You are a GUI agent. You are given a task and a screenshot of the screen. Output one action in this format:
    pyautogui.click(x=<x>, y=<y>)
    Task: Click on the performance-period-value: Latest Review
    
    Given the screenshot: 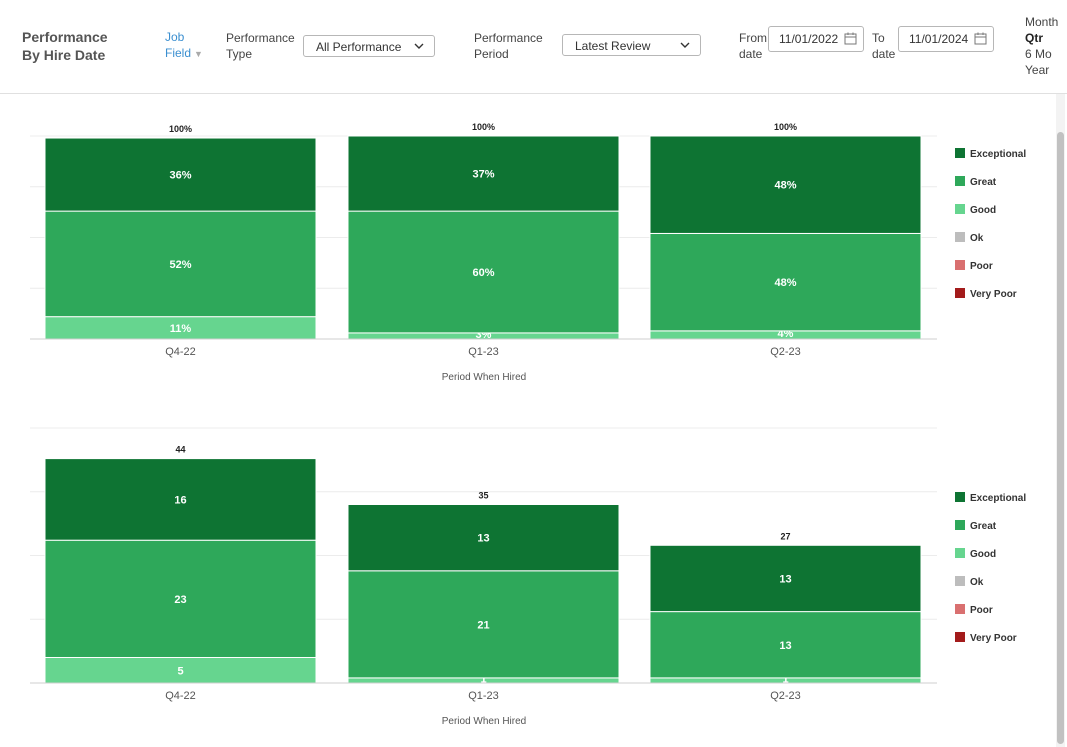 What is the action you would take?
    pyautogui.click(x=613, y=46)
    